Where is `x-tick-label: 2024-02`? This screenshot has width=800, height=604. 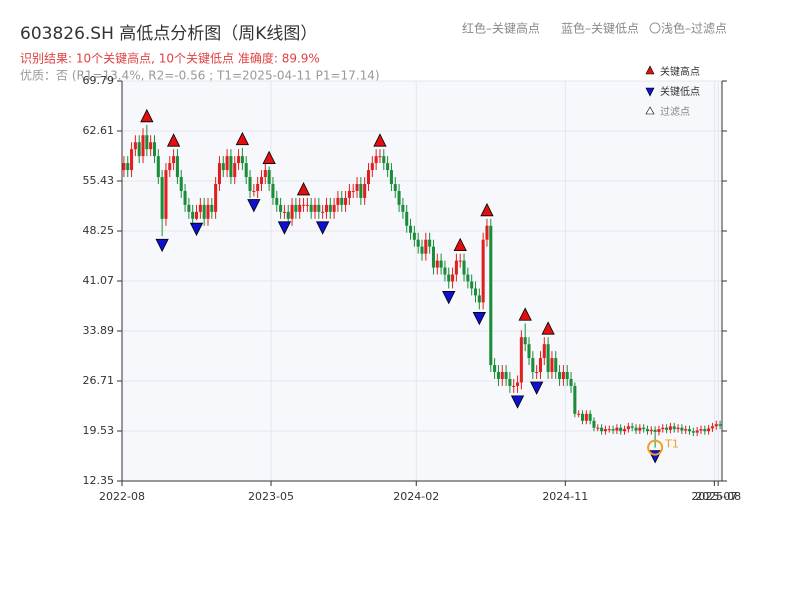
x-tick-label: 2024-02 is located at coordinates (416, 496).